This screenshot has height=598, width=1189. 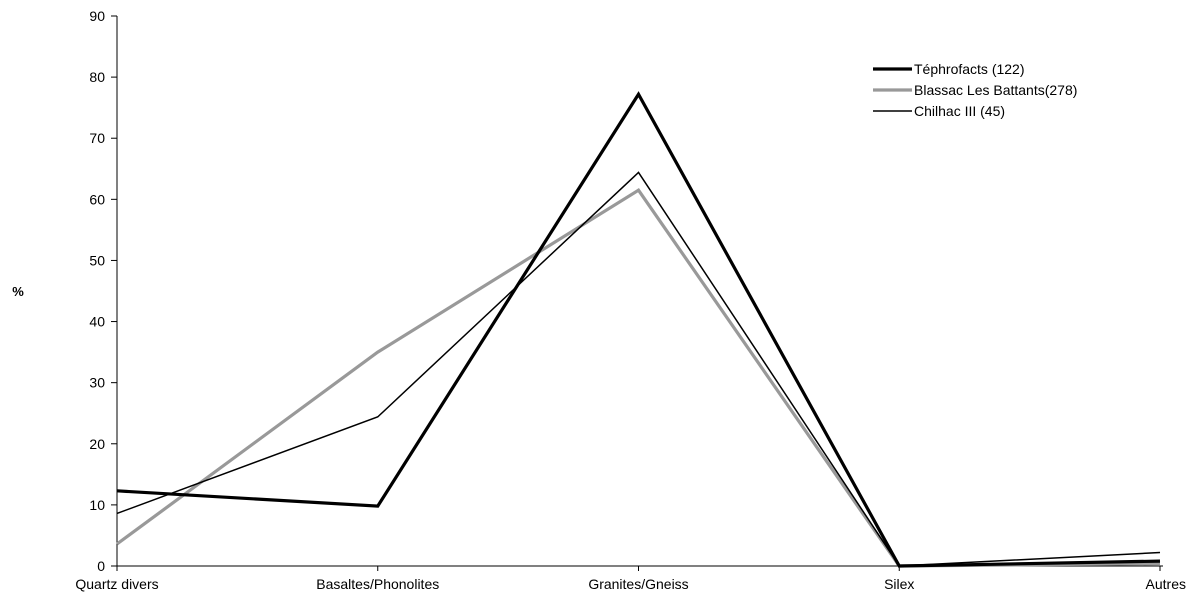 I want to click on y-tick-label: 60, so click(x=97, y=199).